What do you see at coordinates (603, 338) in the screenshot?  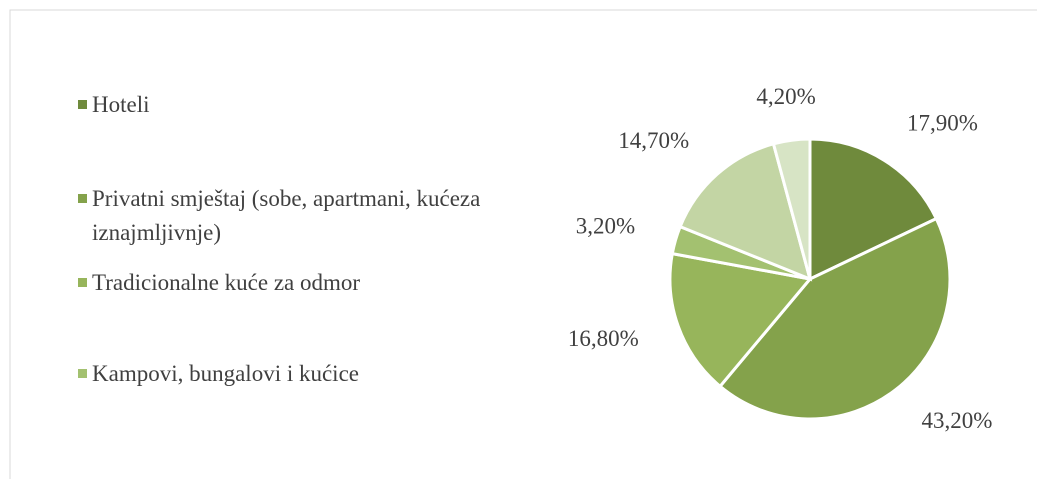 I see `data-label: 16,80%` at bounding box center [603, 338].